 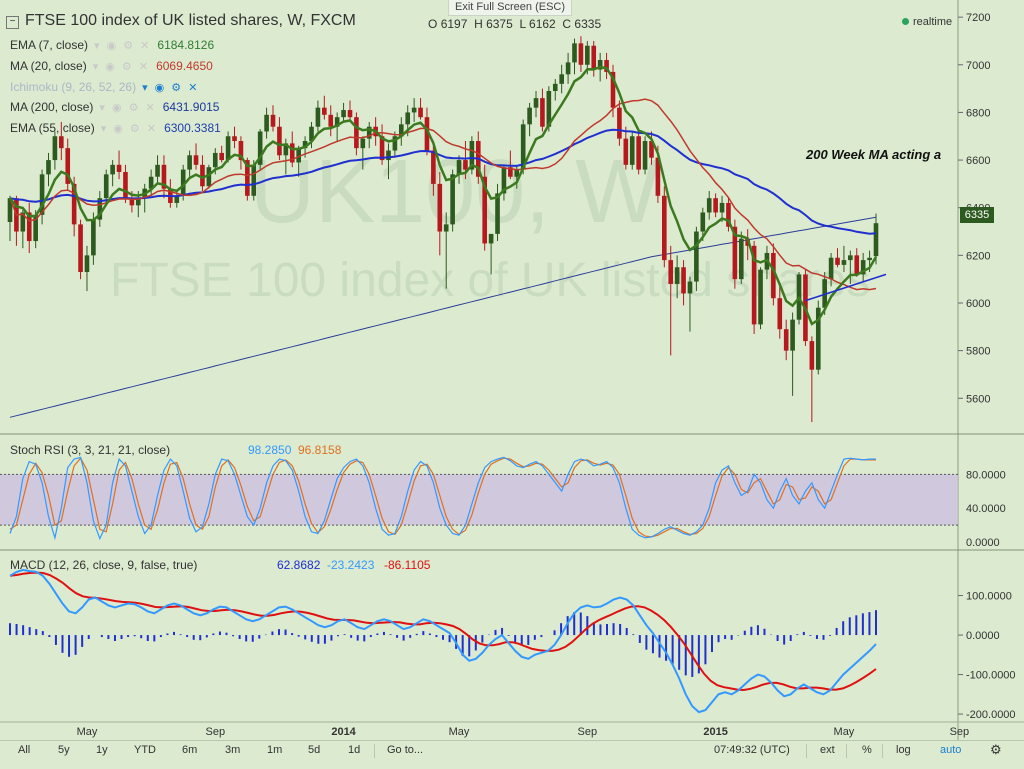 I want to click on range-all-button: All, so click(x=24, y=750).